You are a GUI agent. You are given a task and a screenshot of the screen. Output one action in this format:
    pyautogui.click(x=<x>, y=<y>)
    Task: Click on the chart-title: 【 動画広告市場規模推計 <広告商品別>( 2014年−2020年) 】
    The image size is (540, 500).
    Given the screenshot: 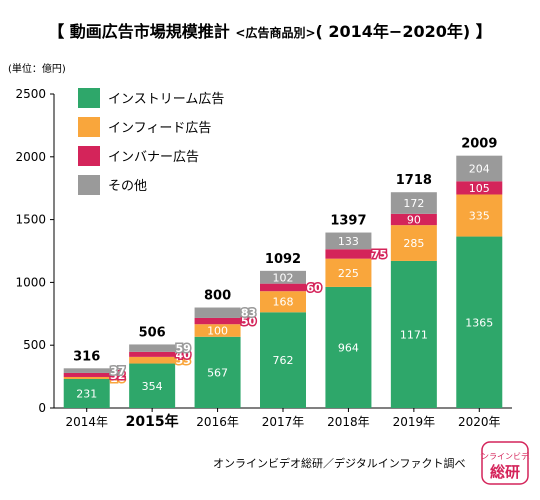 What is the action you would take?
    pyautogui.click(x=270, y=30)
    